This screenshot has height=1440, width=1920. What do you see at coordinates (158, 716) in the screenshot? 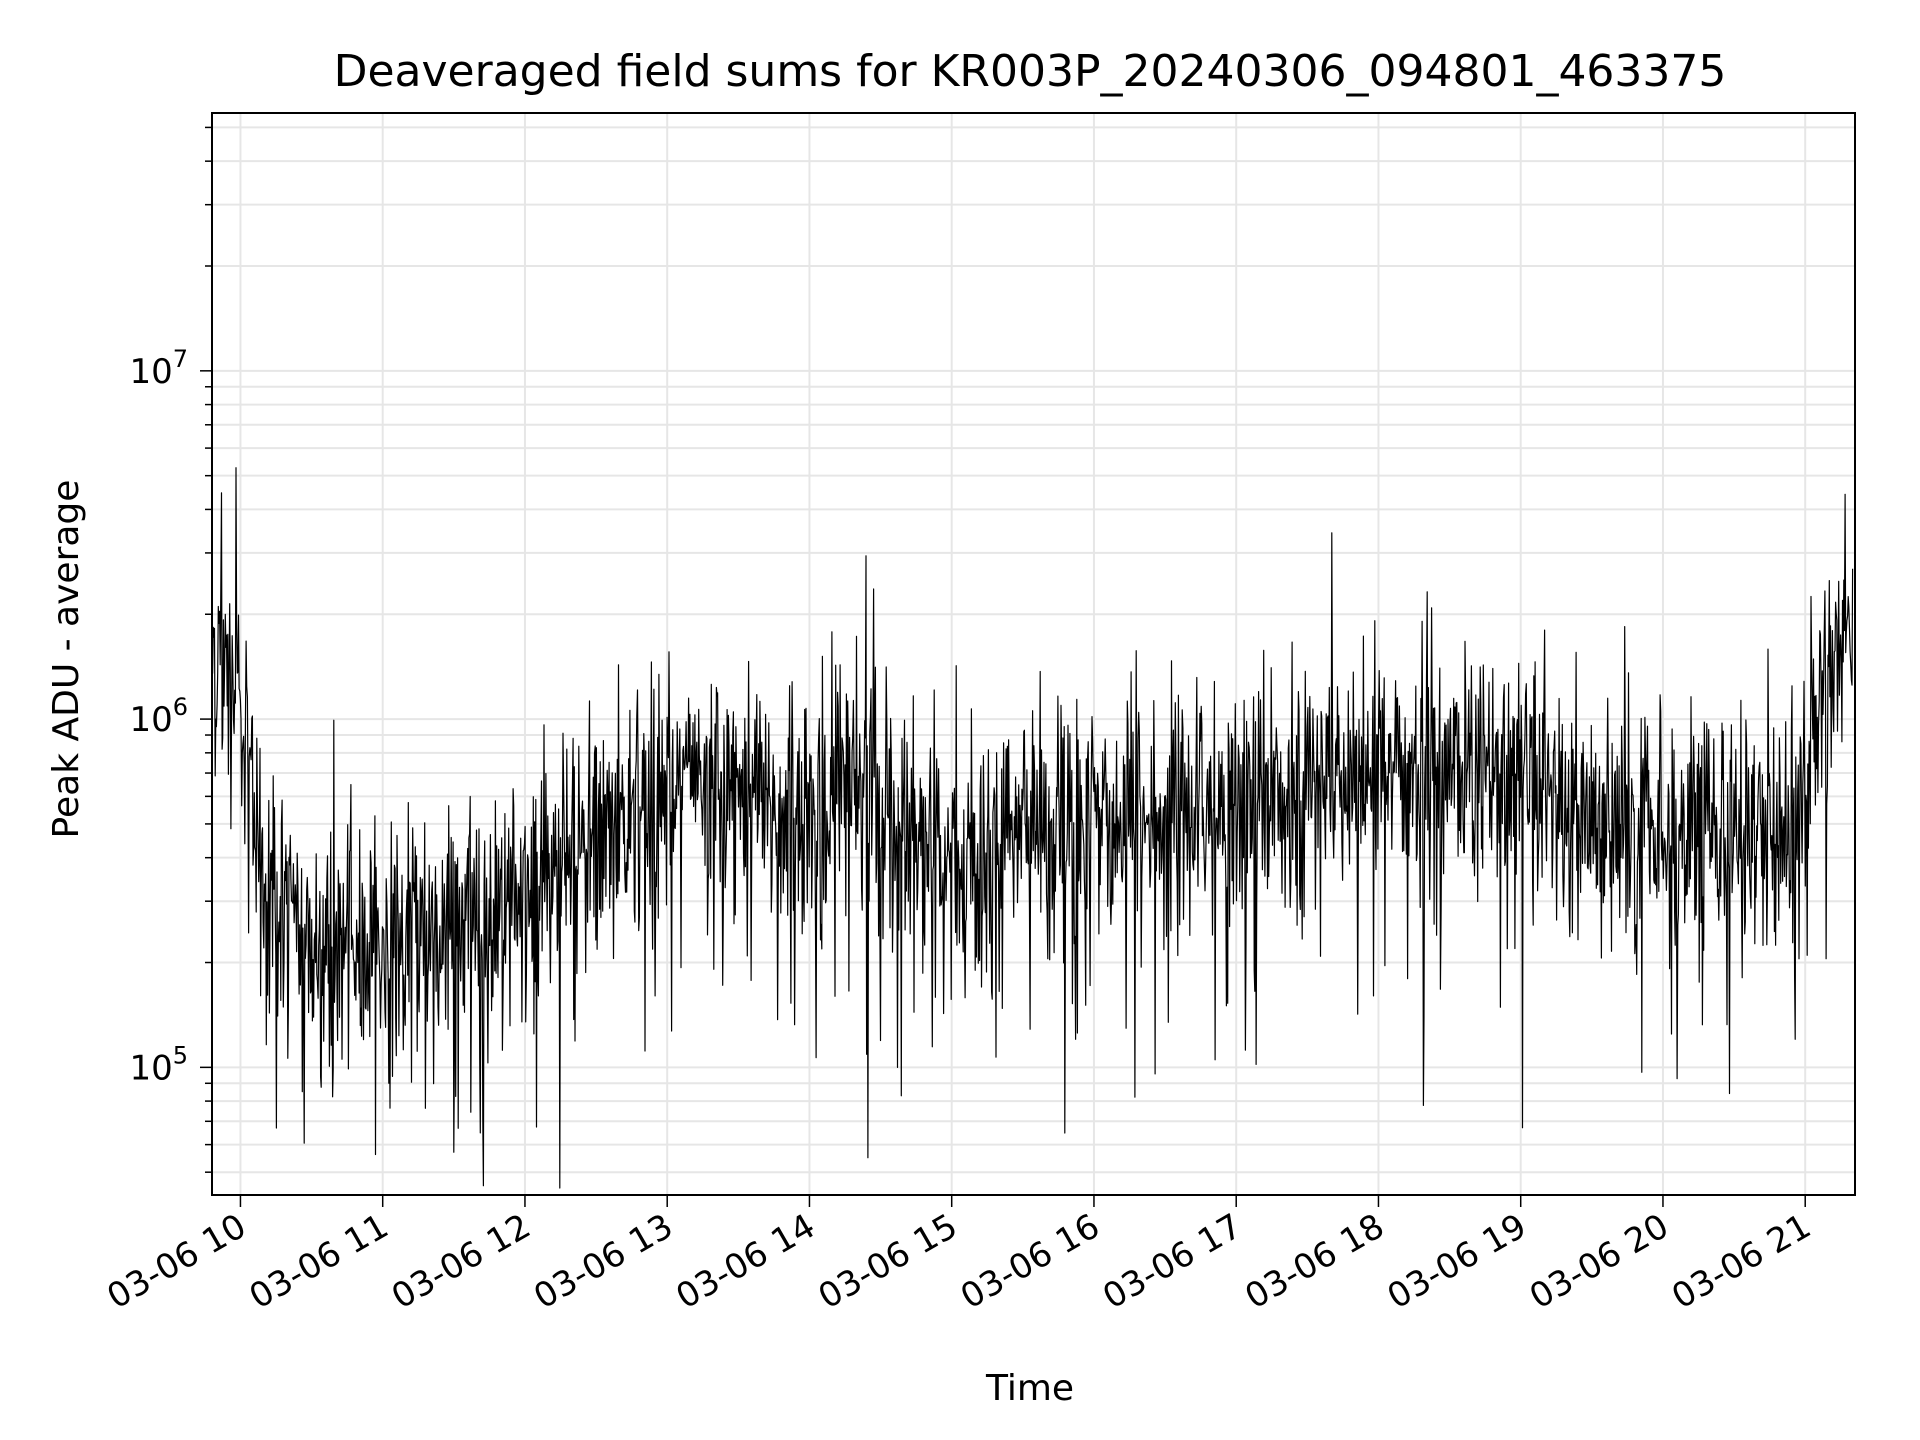
I see `y-tick-label: 10⁶` at bounding box center [158, 716].